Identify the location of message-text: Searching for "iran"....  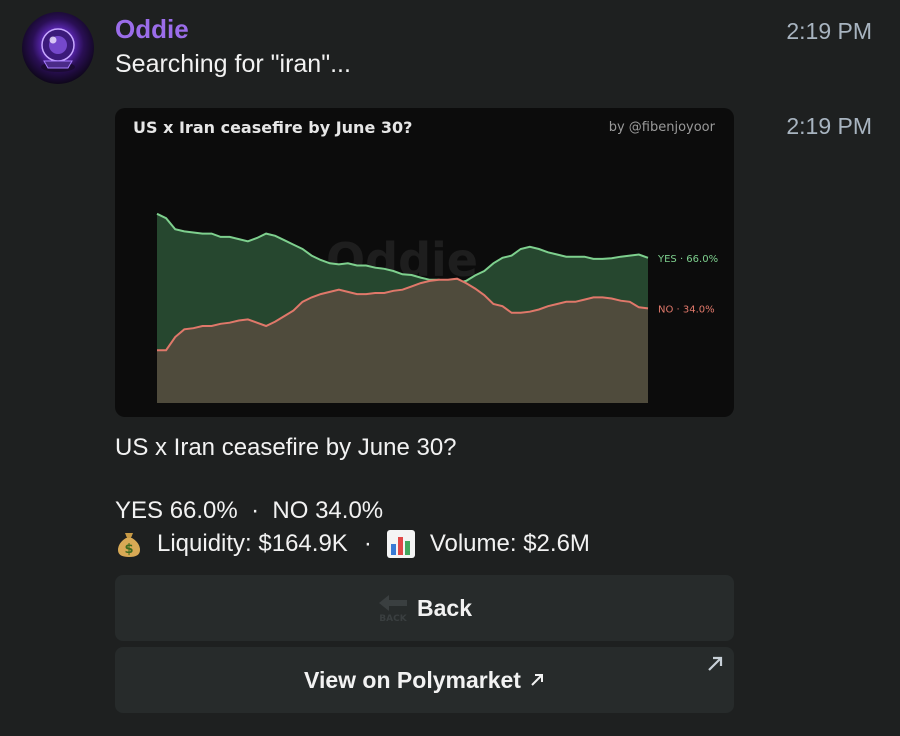
(233, 64).